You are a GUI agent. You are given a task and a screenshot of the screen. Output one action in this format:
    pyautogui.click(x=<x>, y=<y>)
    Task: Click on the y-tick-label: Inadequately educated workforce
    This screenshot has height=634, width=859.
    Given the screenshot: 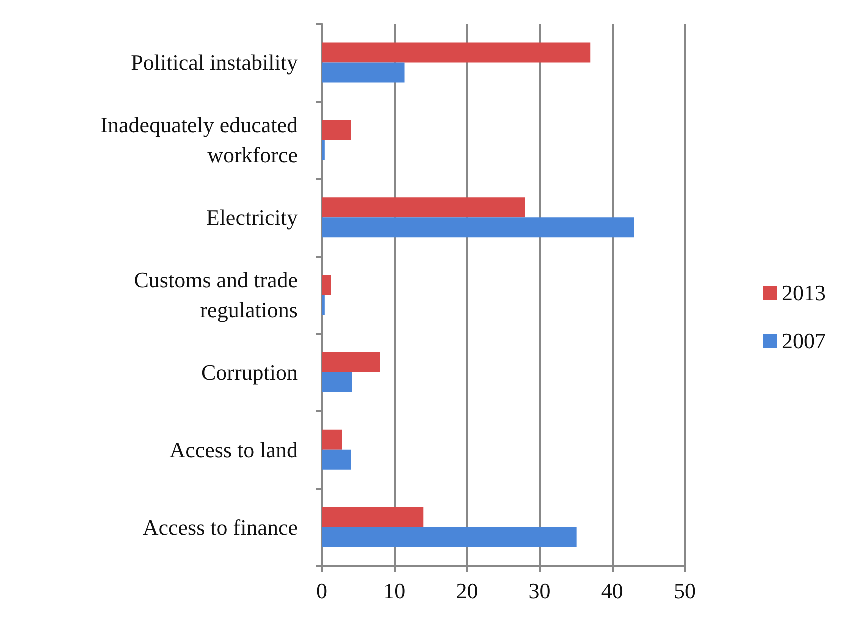 What is the action you would take?
    pyautogui.click(x=199, y=140)
    